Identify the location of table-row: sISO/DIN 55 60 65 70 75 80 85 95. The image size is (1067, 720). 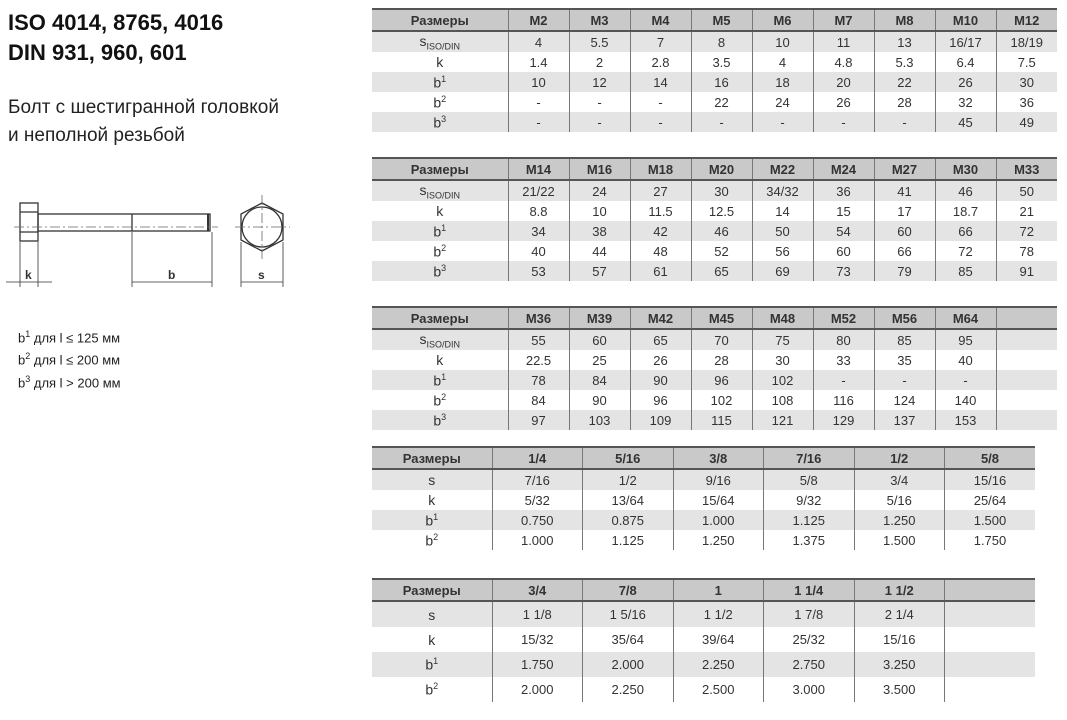
(714, 339).